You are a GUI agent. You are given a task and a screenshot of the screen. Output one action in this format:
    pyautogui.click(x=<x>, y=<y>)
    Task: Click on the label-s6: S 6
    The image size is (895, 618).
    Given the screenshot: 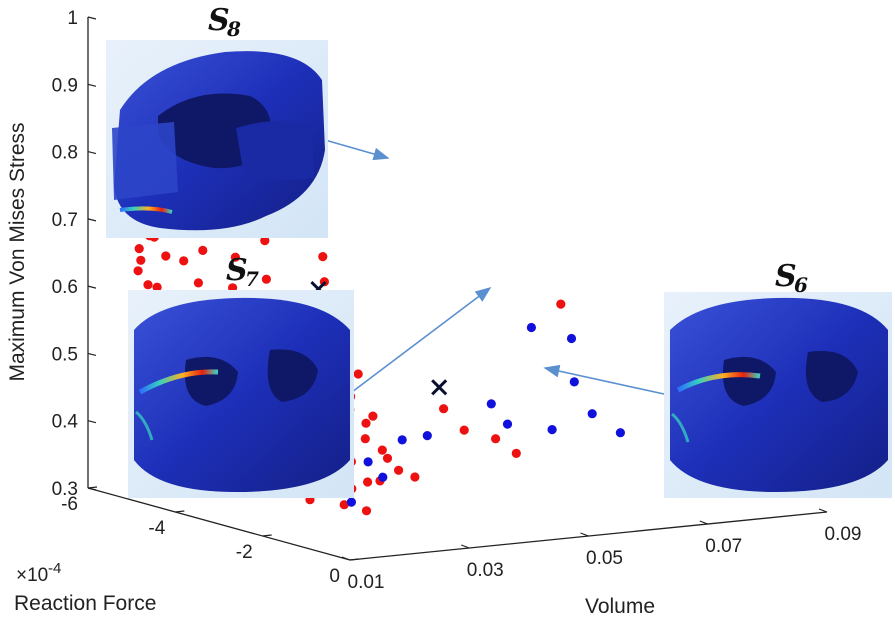 What is the action you would take?
    pyautogui.click(x=791, y=278)
    